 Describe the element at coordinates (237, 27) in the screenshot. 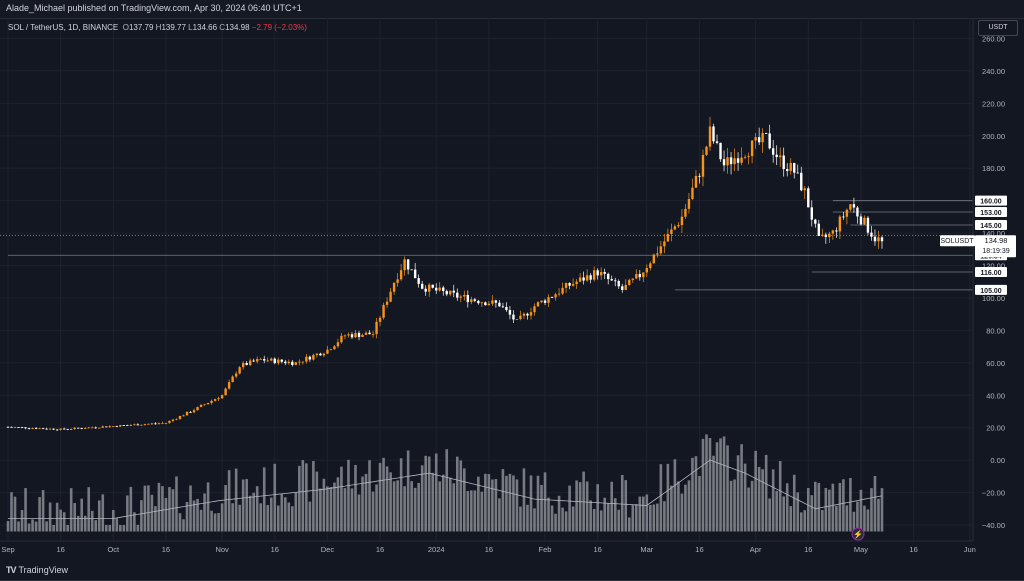

I see `close-value: 134.98` at that location.